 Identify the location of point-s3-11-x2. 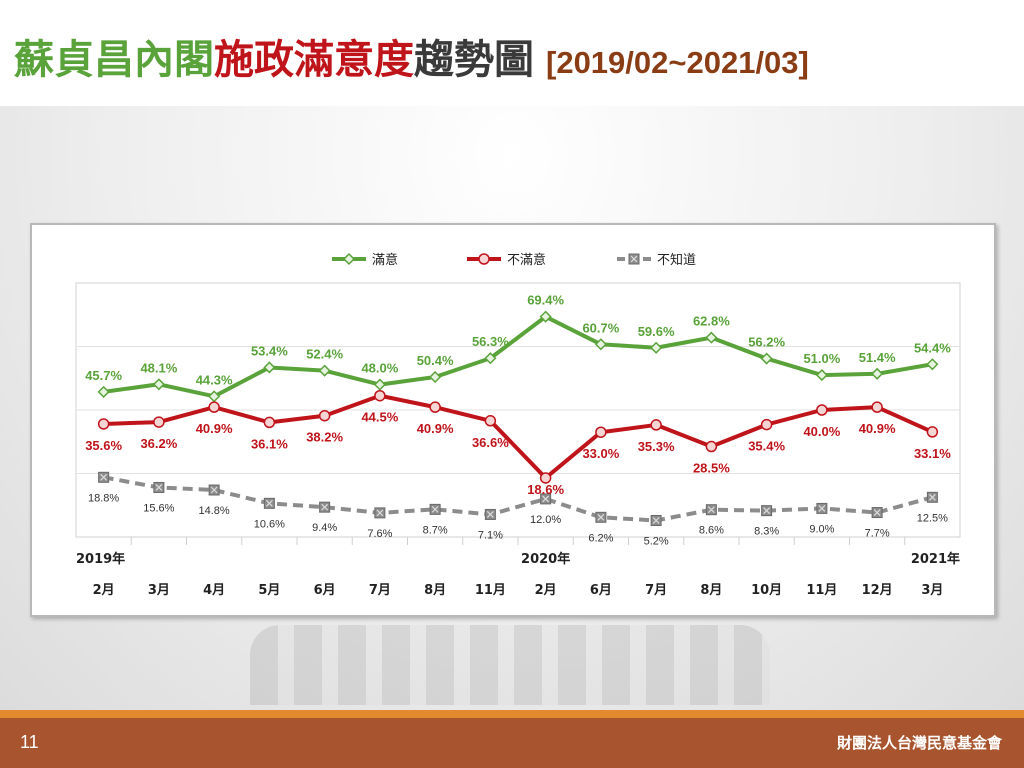
(656, 520).